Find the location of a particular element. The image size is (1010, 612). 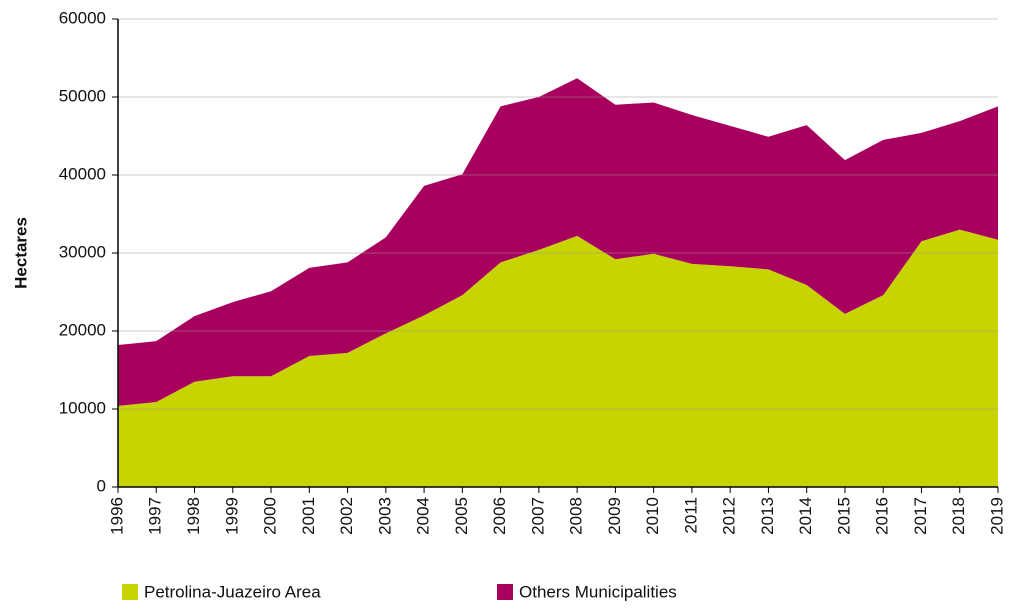

y-tick-label: 10000 is located at coordinates (82, 407).